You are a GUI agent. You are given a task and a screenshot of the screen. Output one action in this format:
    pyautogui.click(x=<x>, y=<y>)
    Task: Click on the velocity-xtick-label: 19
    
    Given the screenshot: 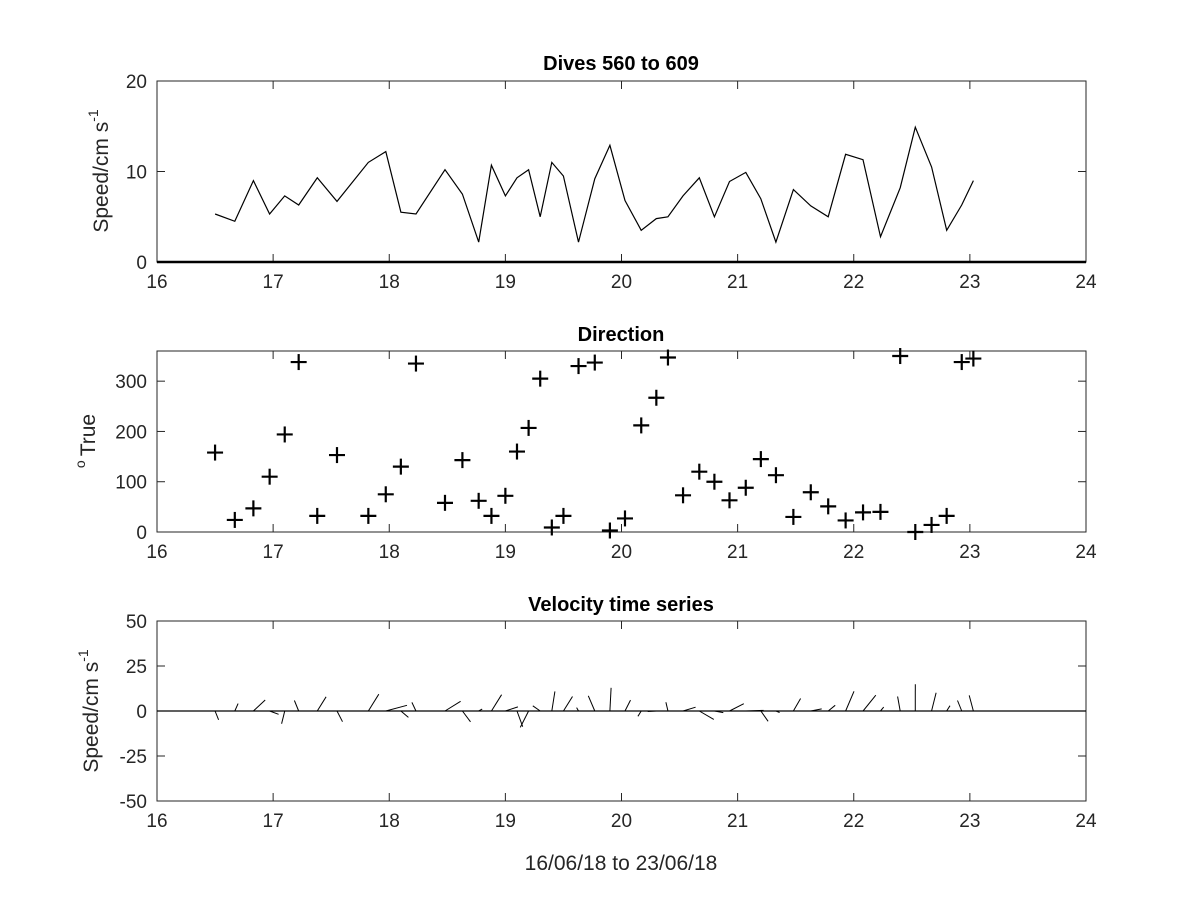 What is the action you would take?
    pyautogui.click(x=505, y=821)
    